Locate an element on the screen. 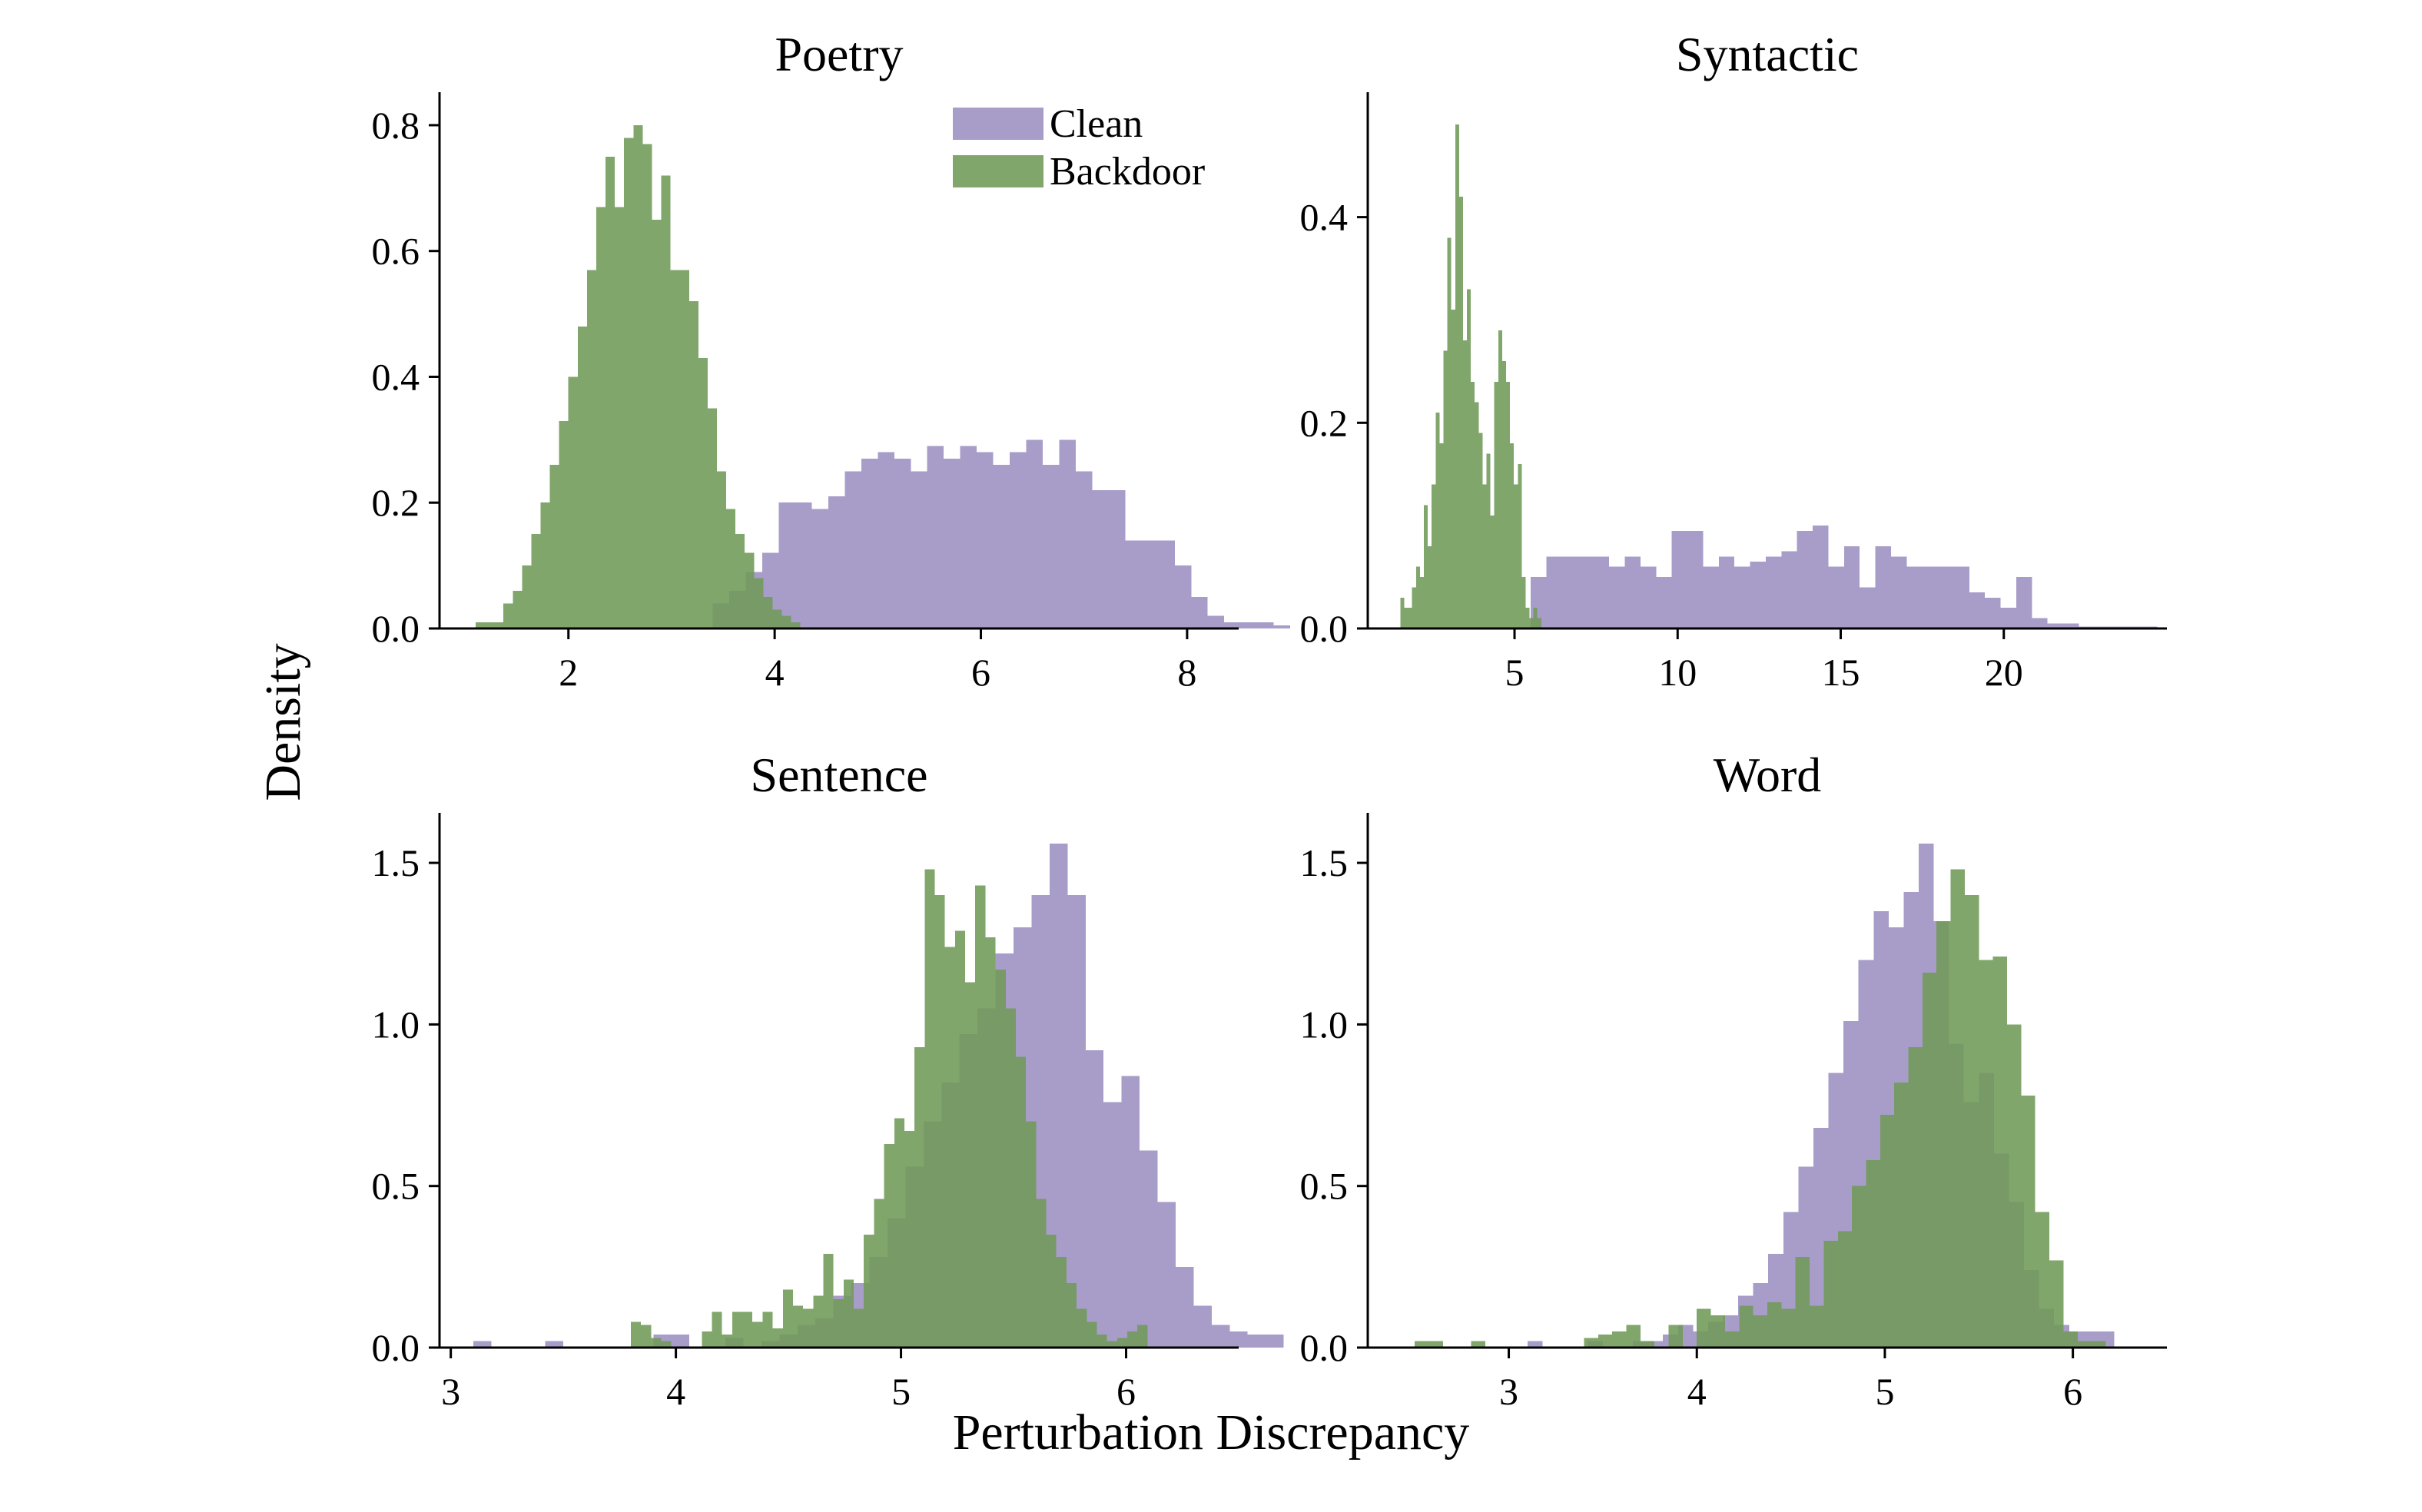 Image resolution: width=2422 pixels, height=1512 pixels. x-tick-label: 20 is located at coordinates (2004, 672).